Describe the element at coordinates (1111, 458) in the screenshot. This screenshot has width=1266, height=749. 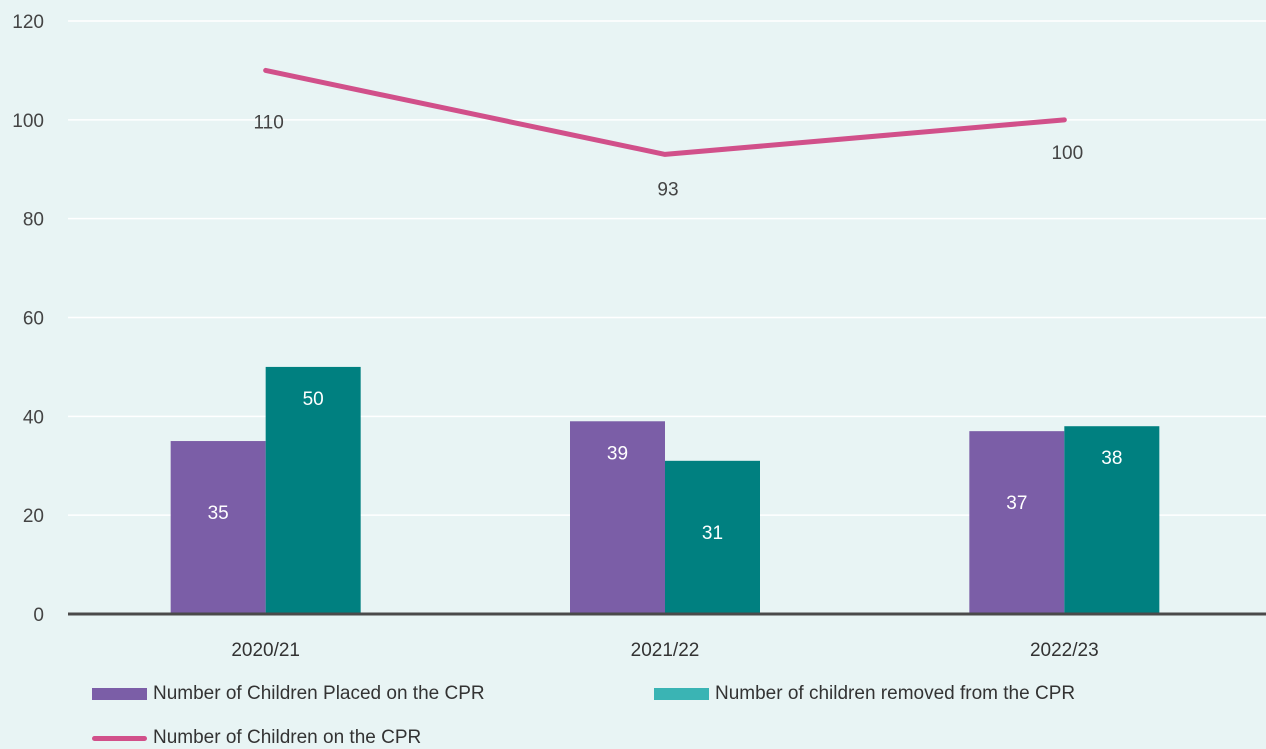
I see `bar-data-label: 38` at that location.